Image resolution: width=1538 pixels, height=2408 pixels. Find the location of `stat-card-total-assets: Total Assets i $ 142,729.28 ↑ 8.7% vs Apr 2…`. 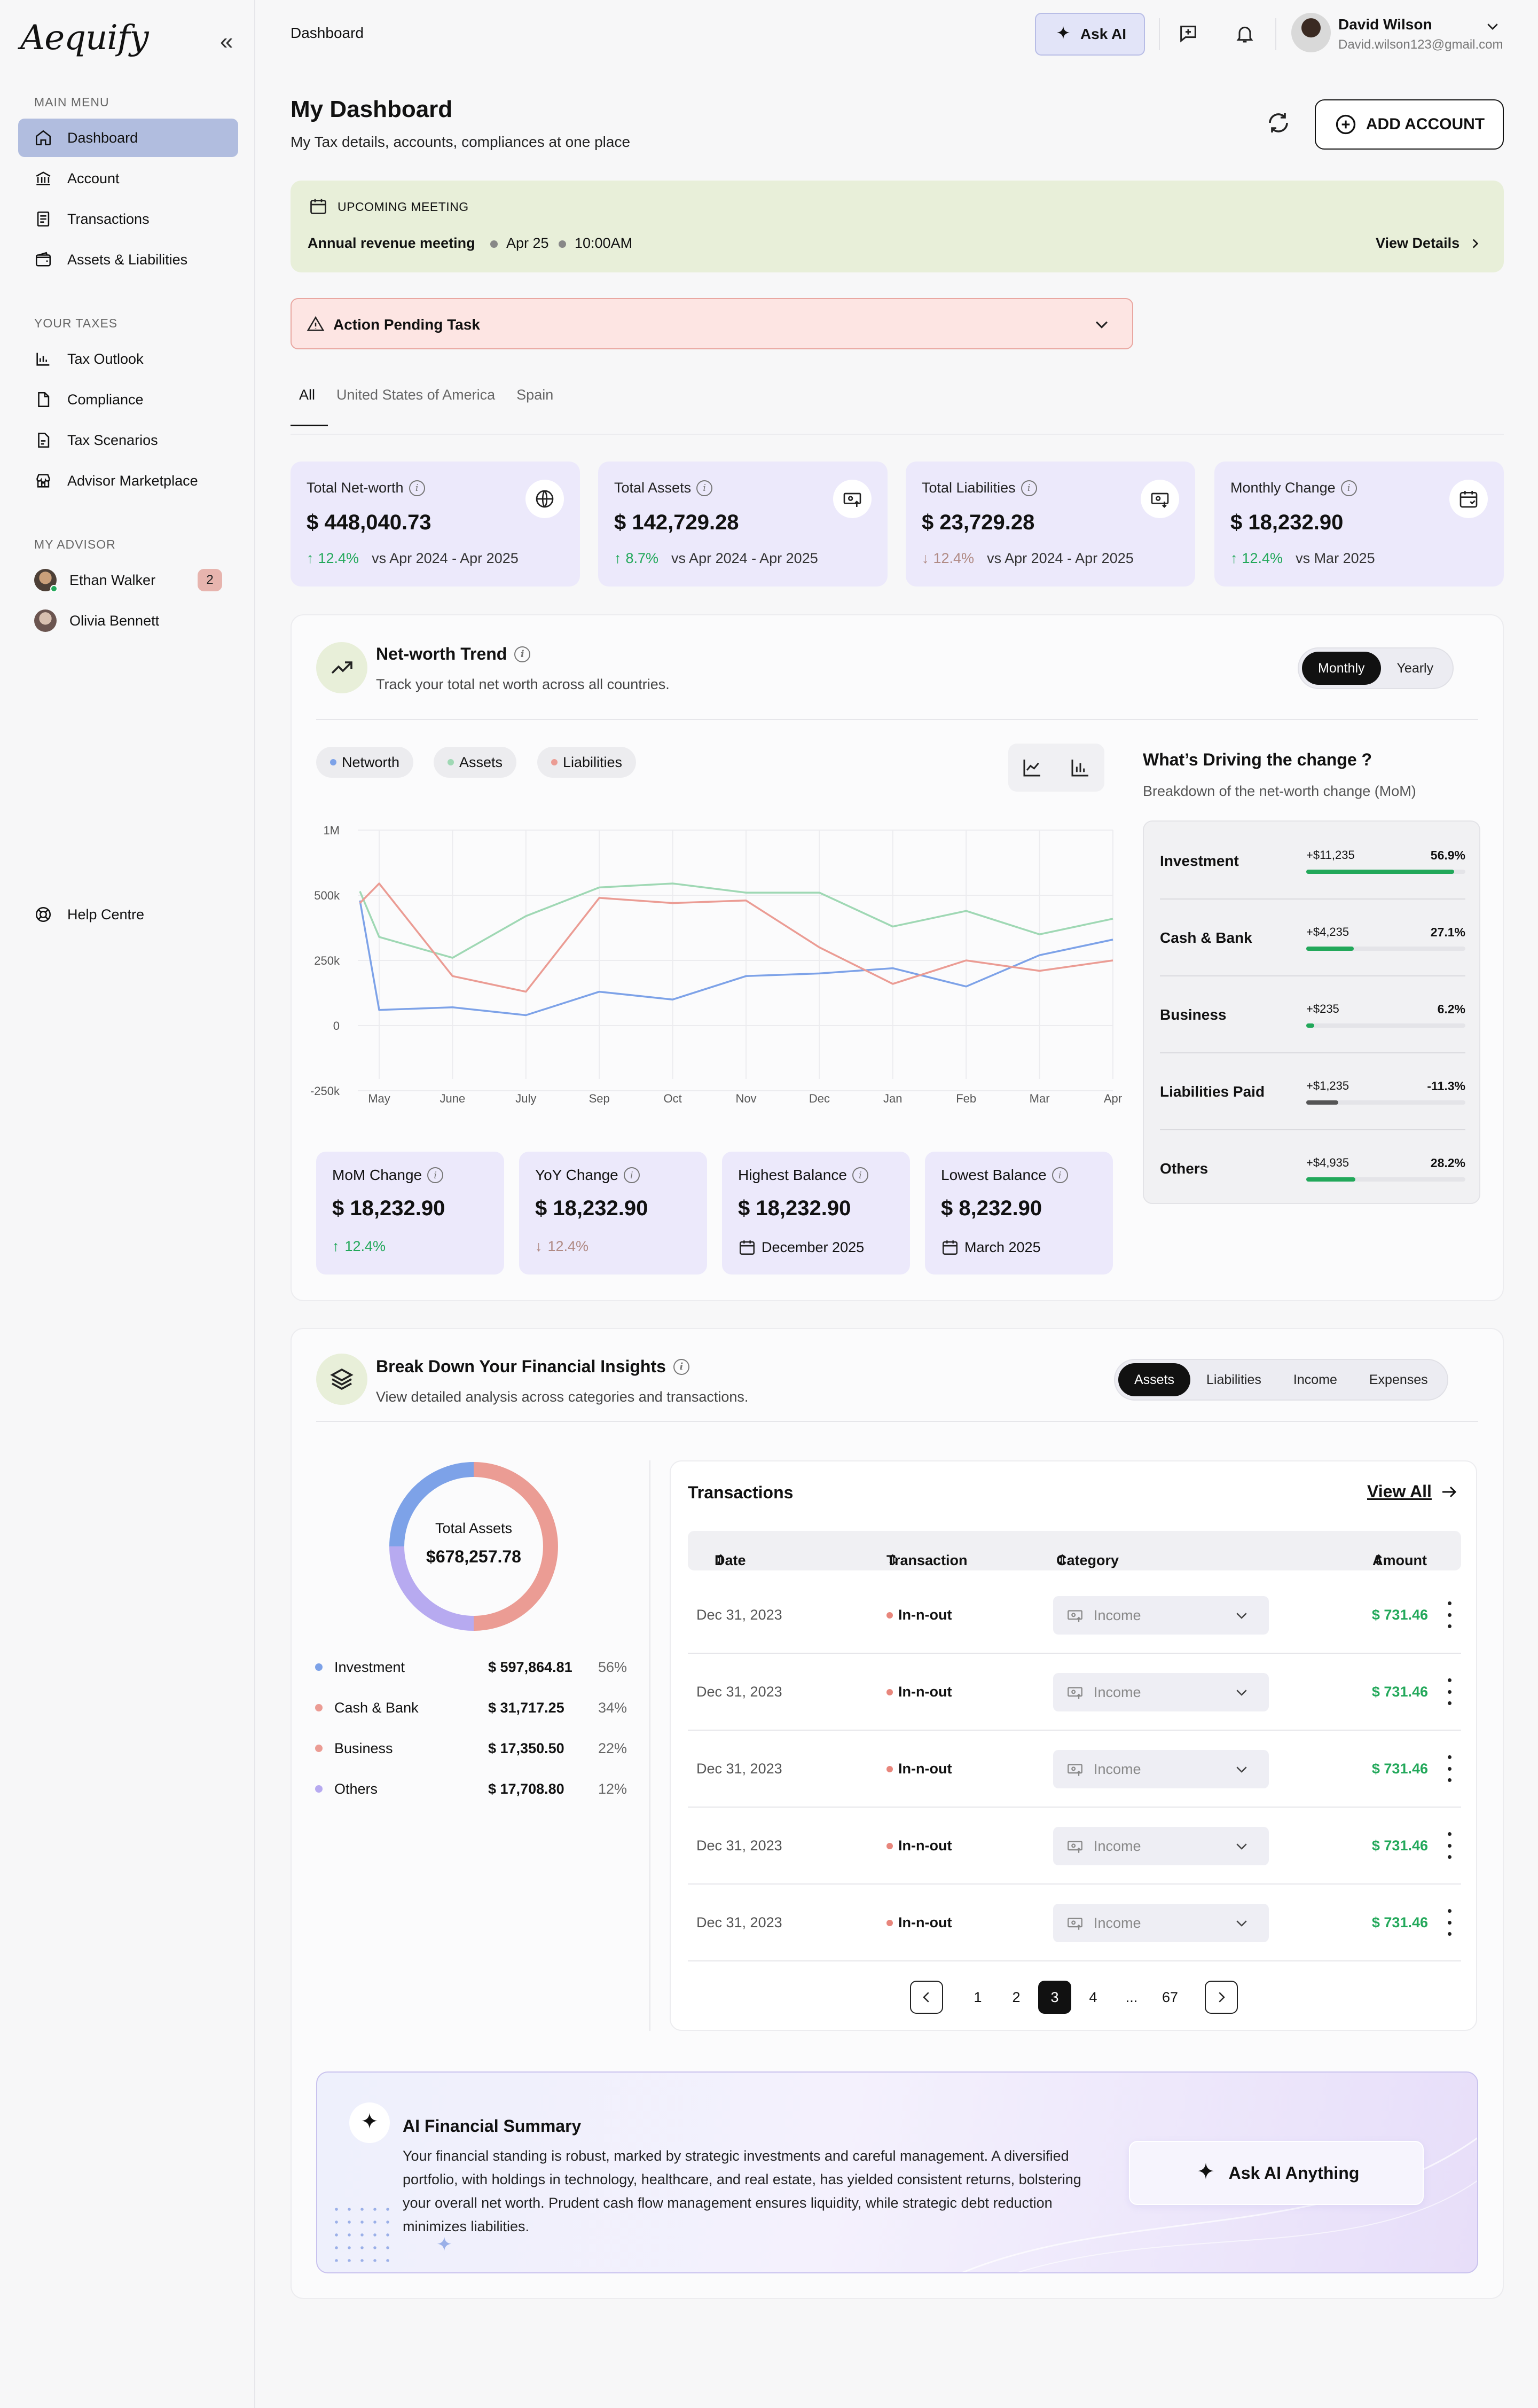

stat-card-total-assets: Total Assets i $ 142,729.28 ↑ 8.7% vs Apr 2… is located at coordinates (743, 524).